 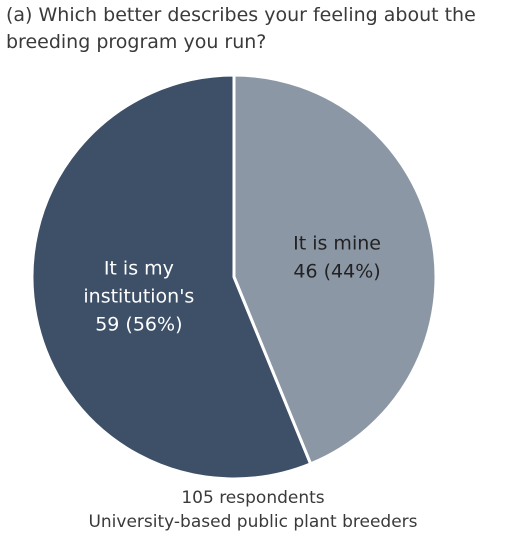 What do you see at coordinates (138, 325) in the screenshot?
I see `pie-slice-label-1-line-2: 59 (56%)` at bounding box center [138, 325].